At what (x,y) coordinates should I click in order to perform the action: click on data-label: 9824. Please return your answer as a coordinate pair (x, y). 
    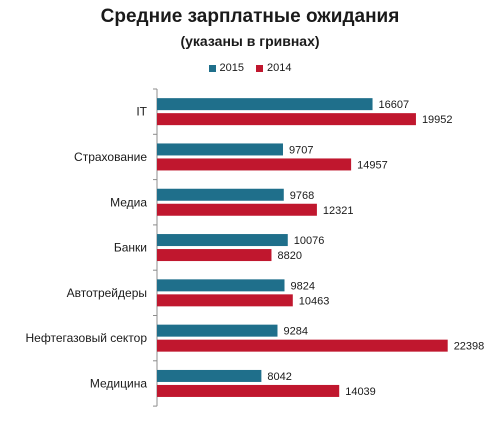
    Looking at the image, I should click on (303, 286).